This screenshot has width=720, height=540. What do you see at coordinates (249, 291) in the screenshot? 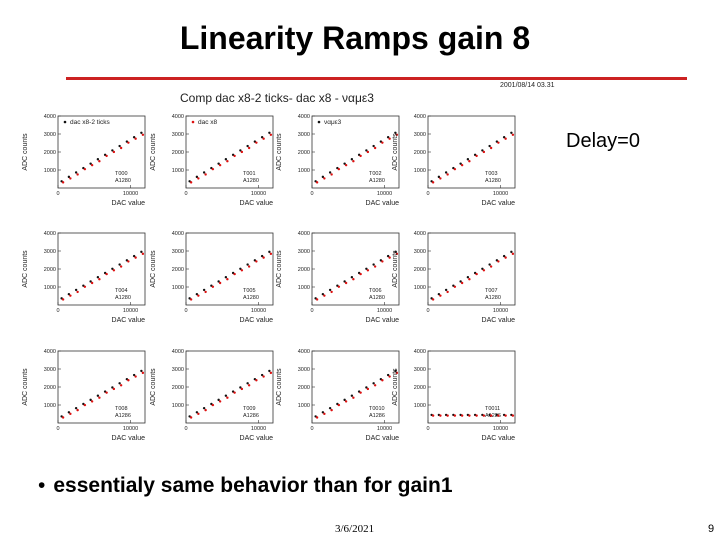
I see `panel-label: T005` at bounding box center [249, 291].